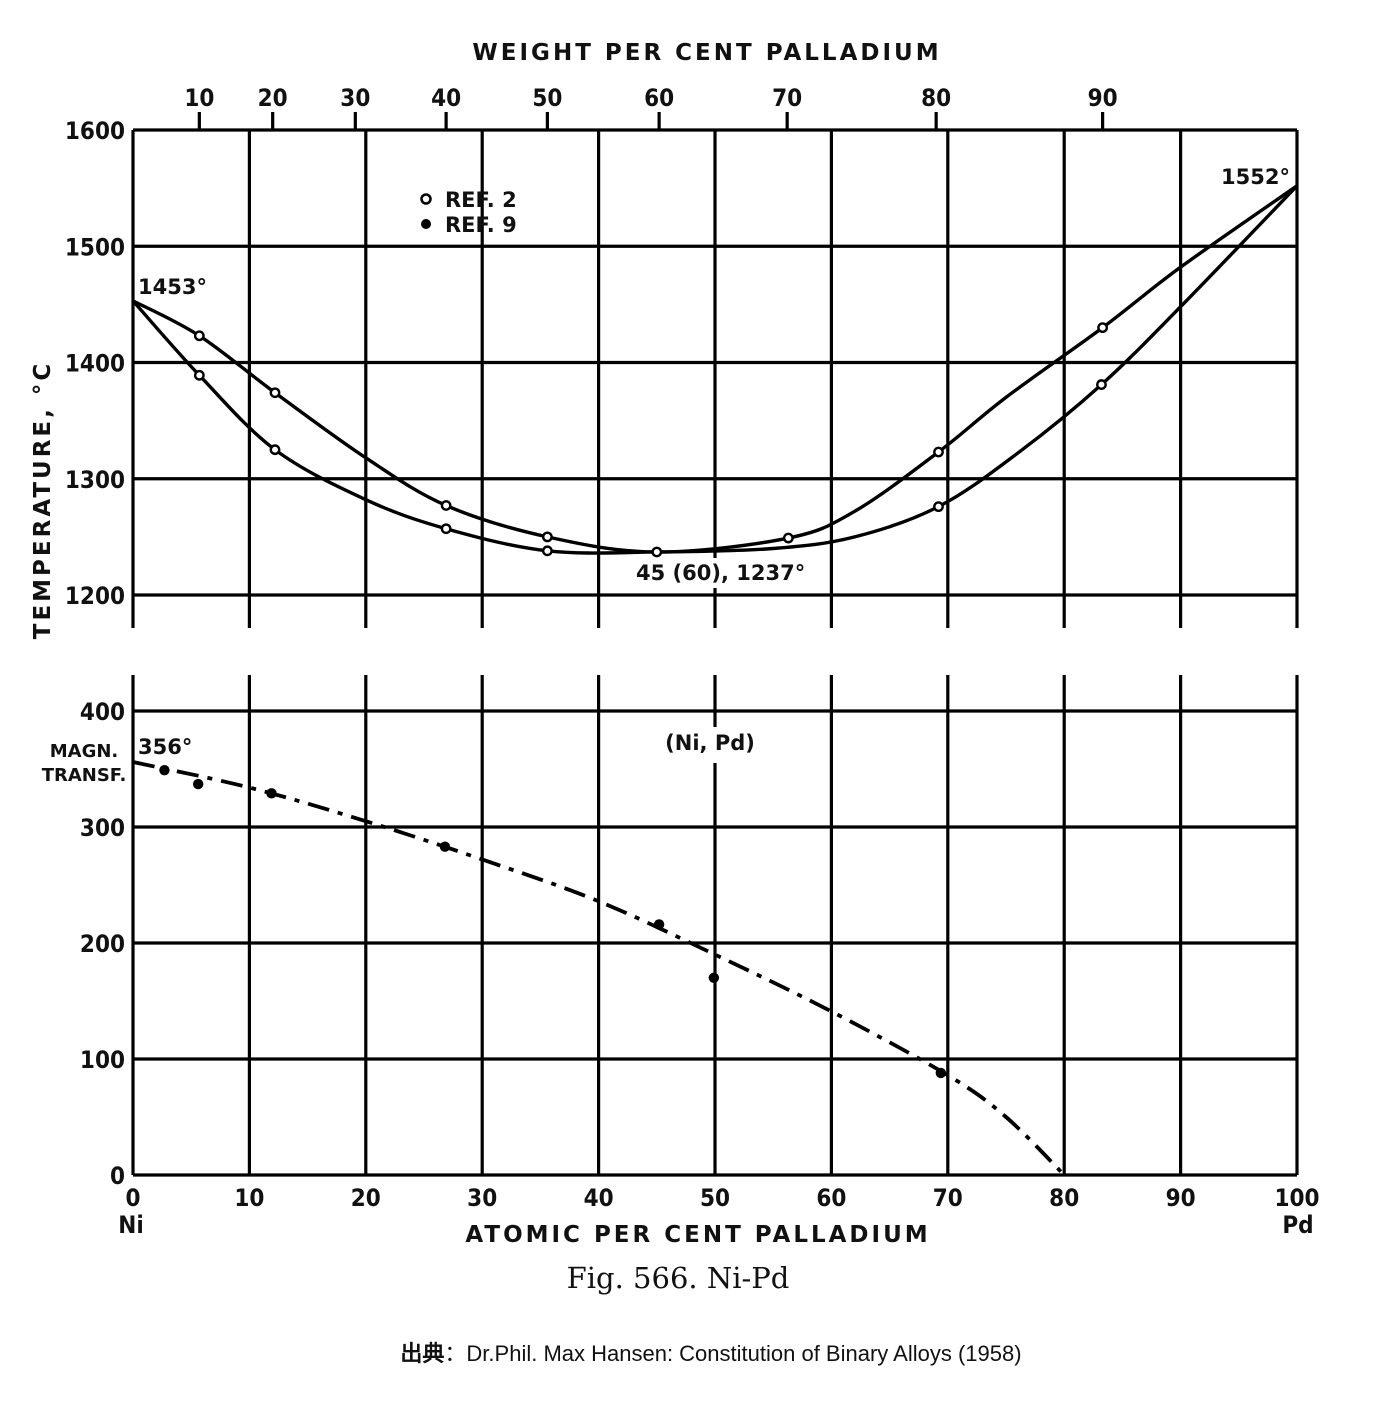 Image resolution: width=1378 pixels, height=1418 pixels. I want to click on top-tick-label-30: 30, so click(355, 98).